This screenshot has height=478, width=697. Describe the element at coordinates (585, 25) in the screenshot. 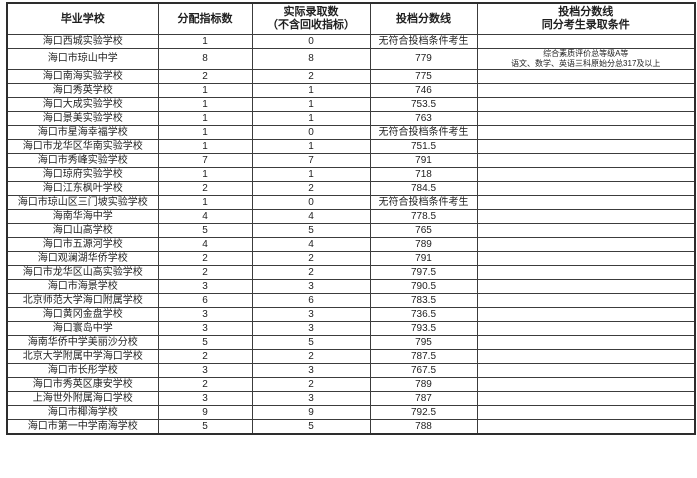

I see `header-line: 同分考生录取条件` at that location.